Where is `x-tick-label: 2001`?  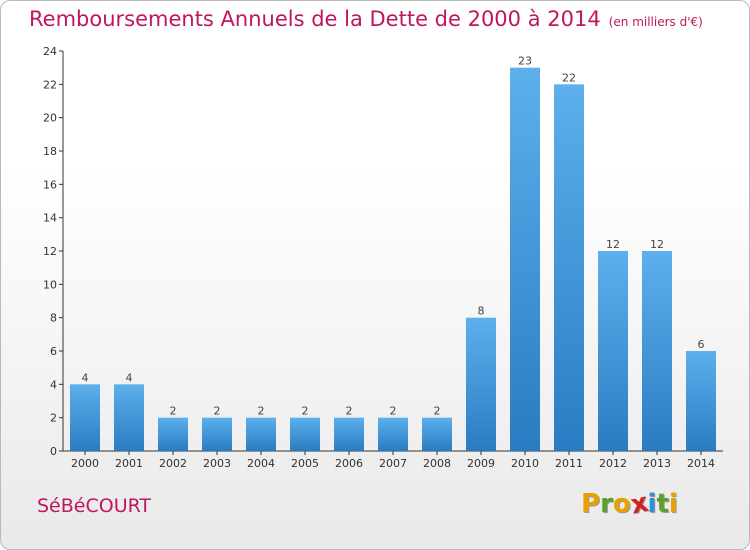
x-tick-label: 2001 is located at coordinates (129, 463).